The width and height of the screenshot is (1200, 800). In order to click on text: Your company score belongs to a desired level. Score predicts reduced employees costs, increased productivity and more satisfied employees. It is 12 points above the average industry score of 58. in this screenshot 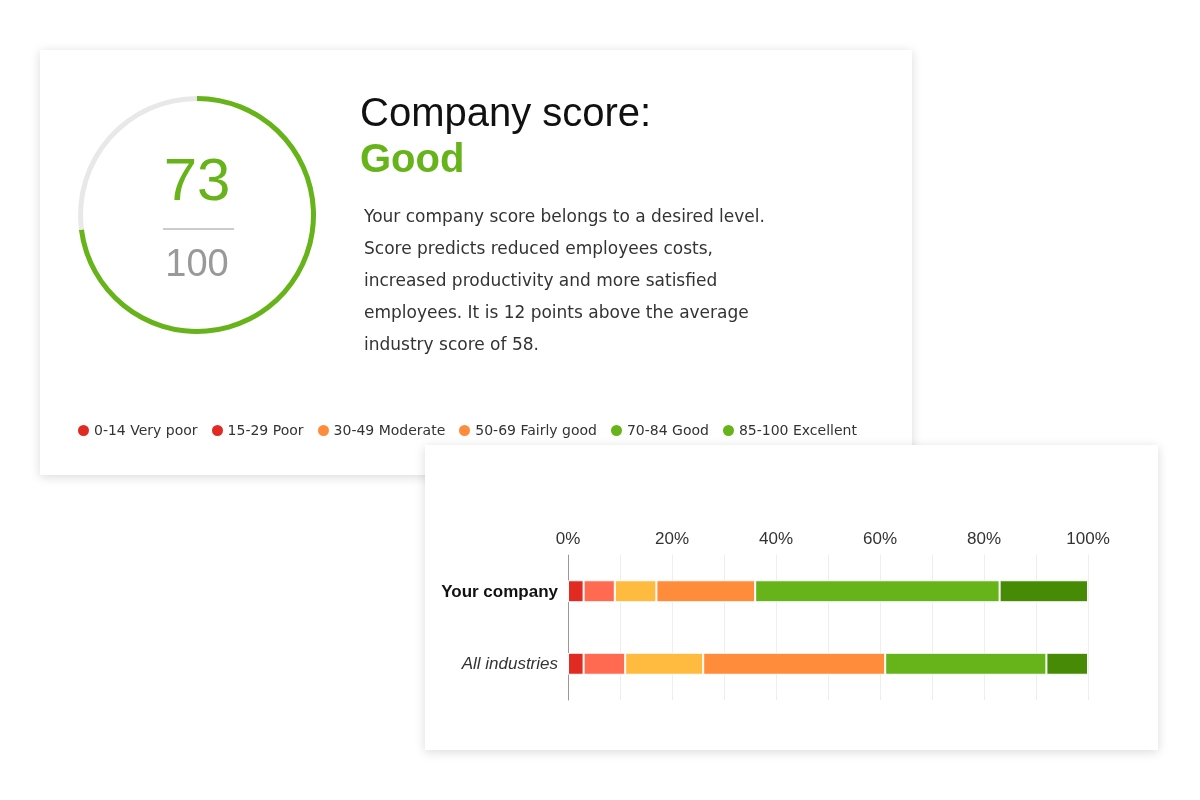, I will do `click(565, 280)`.